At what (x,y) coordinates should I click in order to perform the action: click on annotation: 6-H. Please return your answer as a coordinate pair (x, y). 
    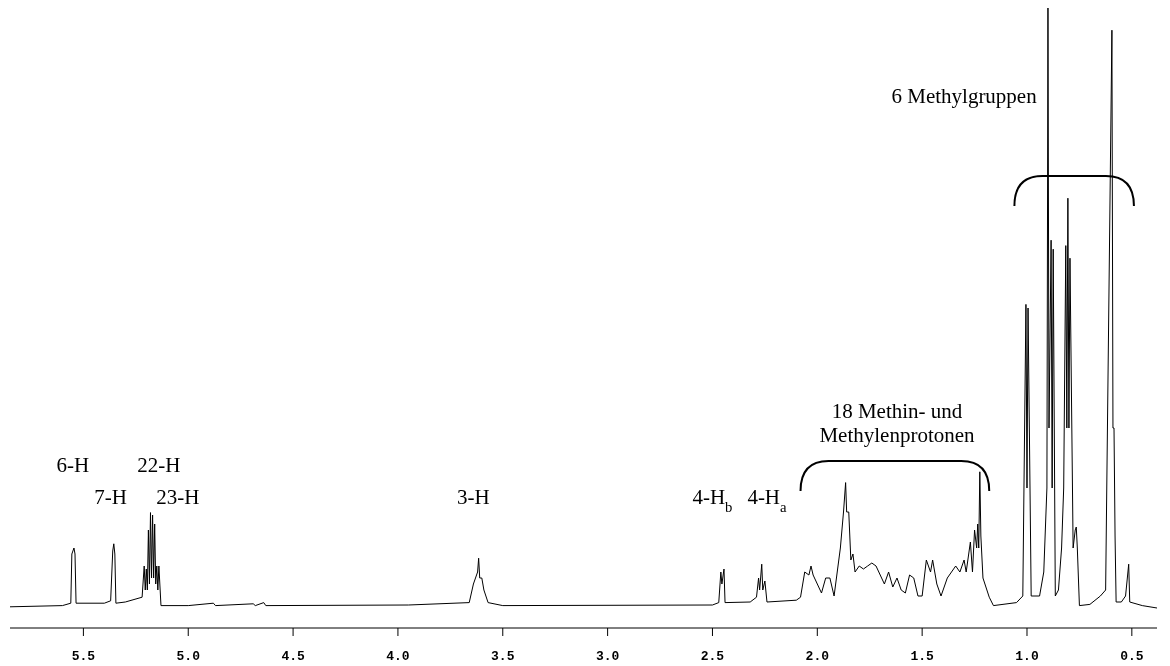
    Looking at the image, I should click on (73, 464).